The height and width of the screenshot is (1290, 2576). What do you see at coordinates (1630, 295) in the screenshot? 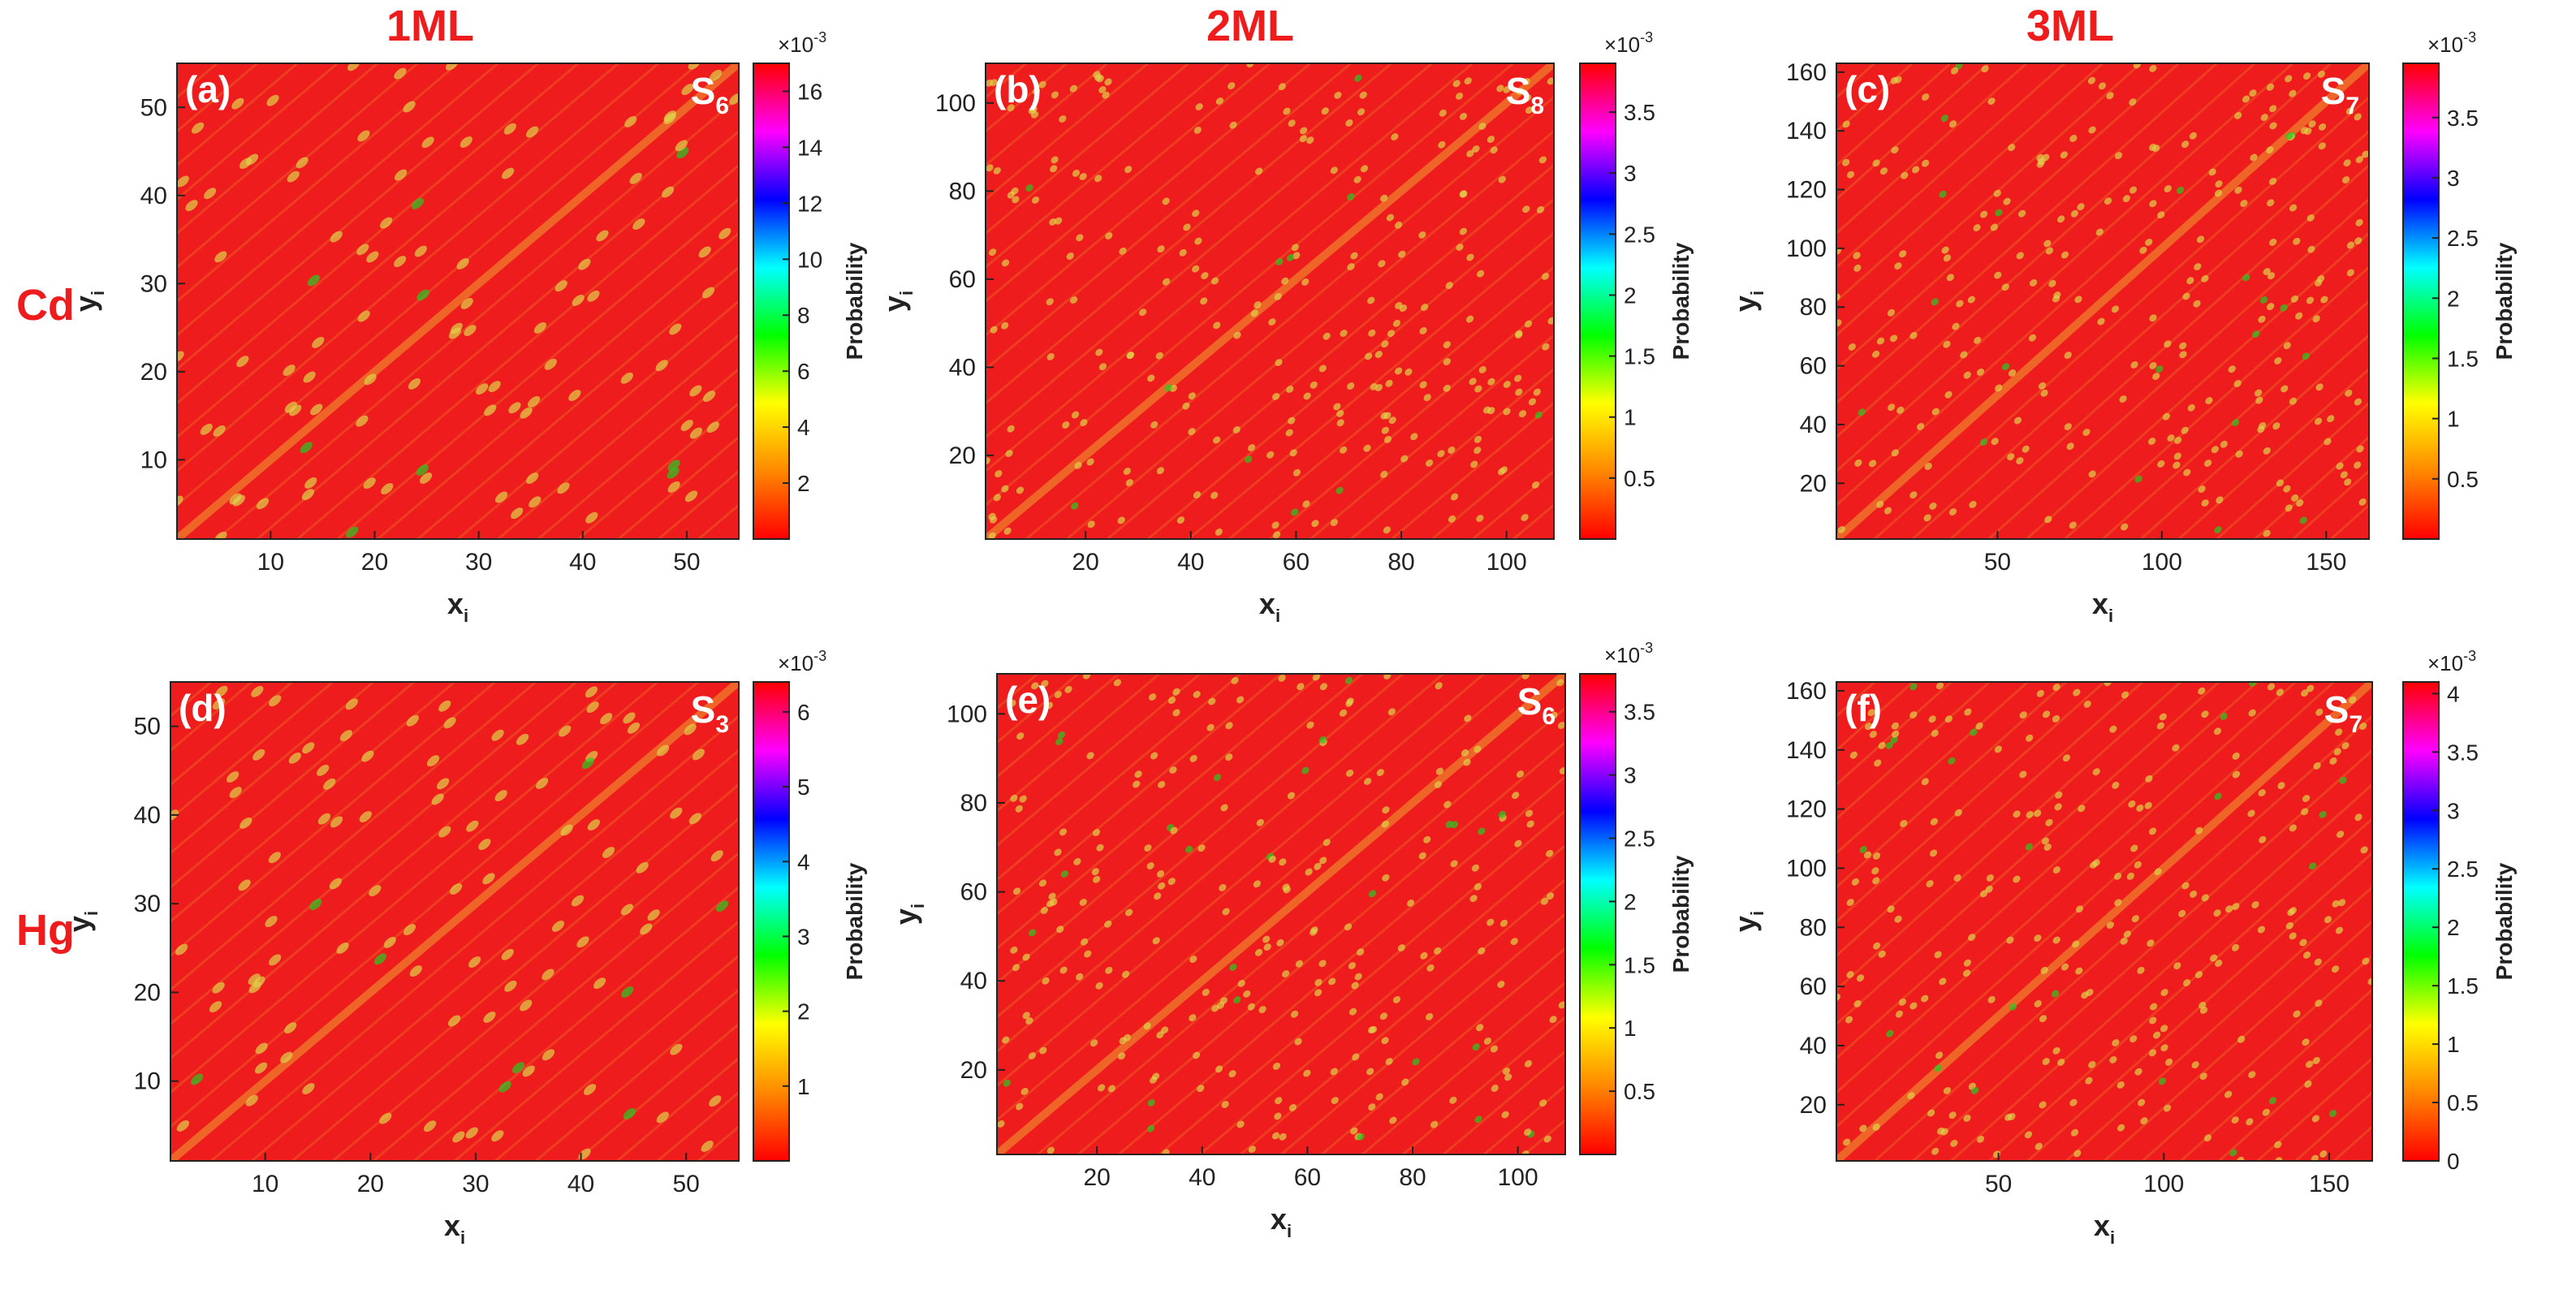
I see `colorbar-tick-label: 2` at bounding box center [1630, 295].